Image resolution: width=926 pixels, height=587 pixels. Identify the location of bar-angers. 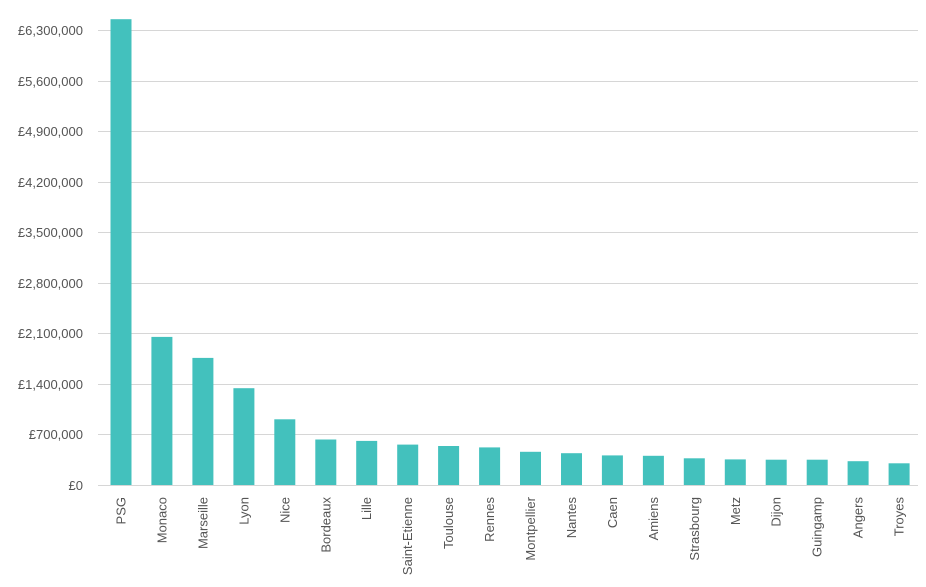
(858, 473).